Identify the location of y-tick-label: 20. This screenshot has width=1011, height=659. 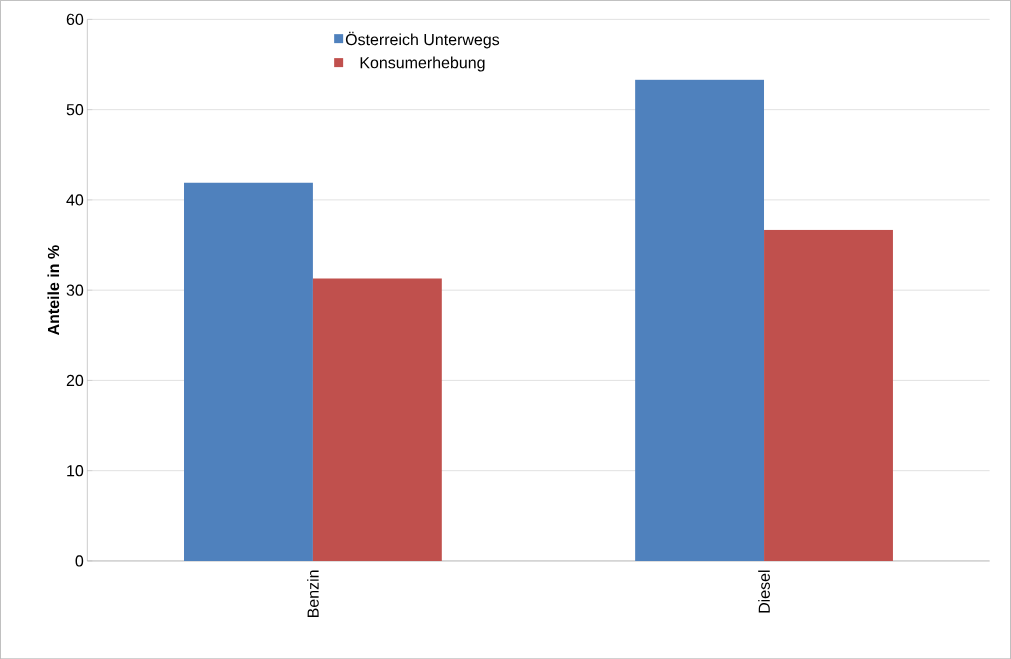
(75, 380).